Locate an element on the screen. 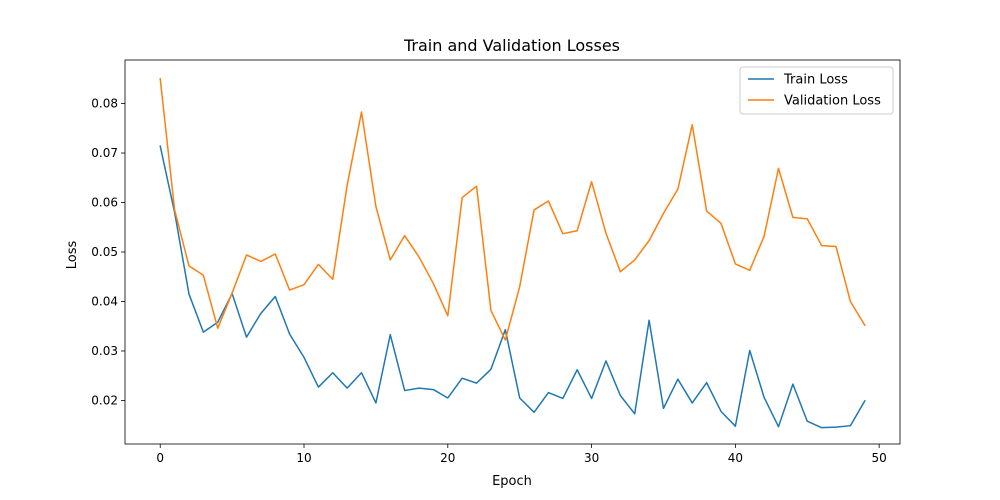  x-tick-label: 50 is located at coordinates (879, 458).